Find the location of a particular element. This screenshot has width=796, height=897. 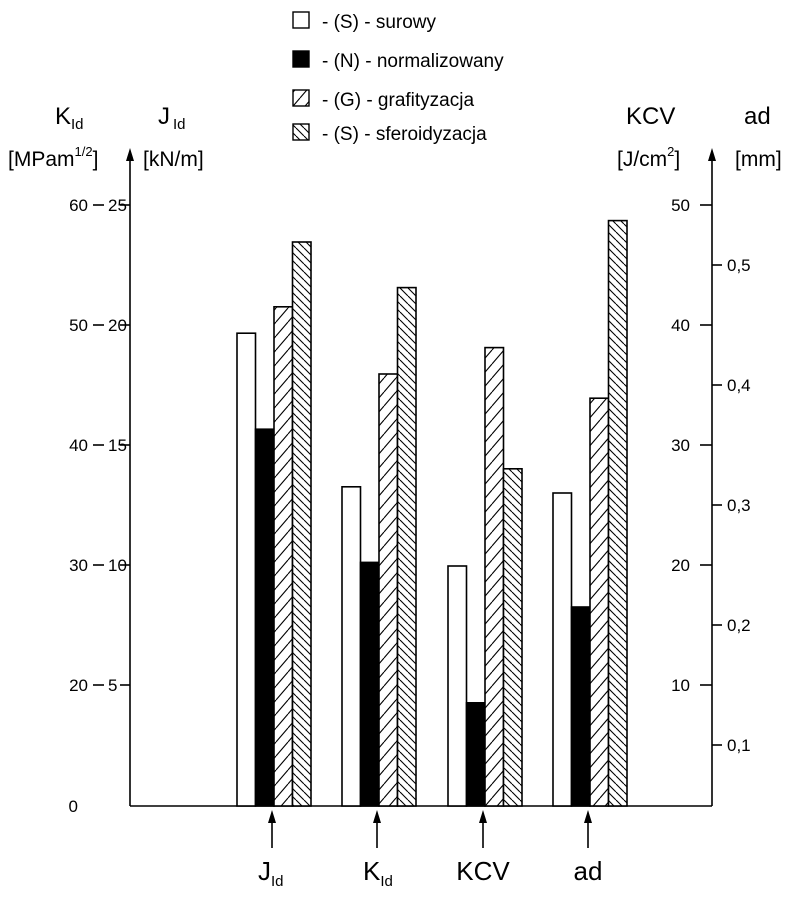

tick-label: 0 is located at coordinates (73, 806).